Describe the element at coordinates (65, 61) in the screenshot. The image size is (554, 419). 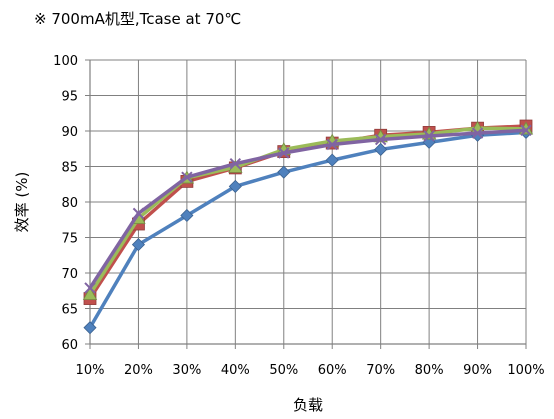
I see `y-tick-label: 100` at that location.